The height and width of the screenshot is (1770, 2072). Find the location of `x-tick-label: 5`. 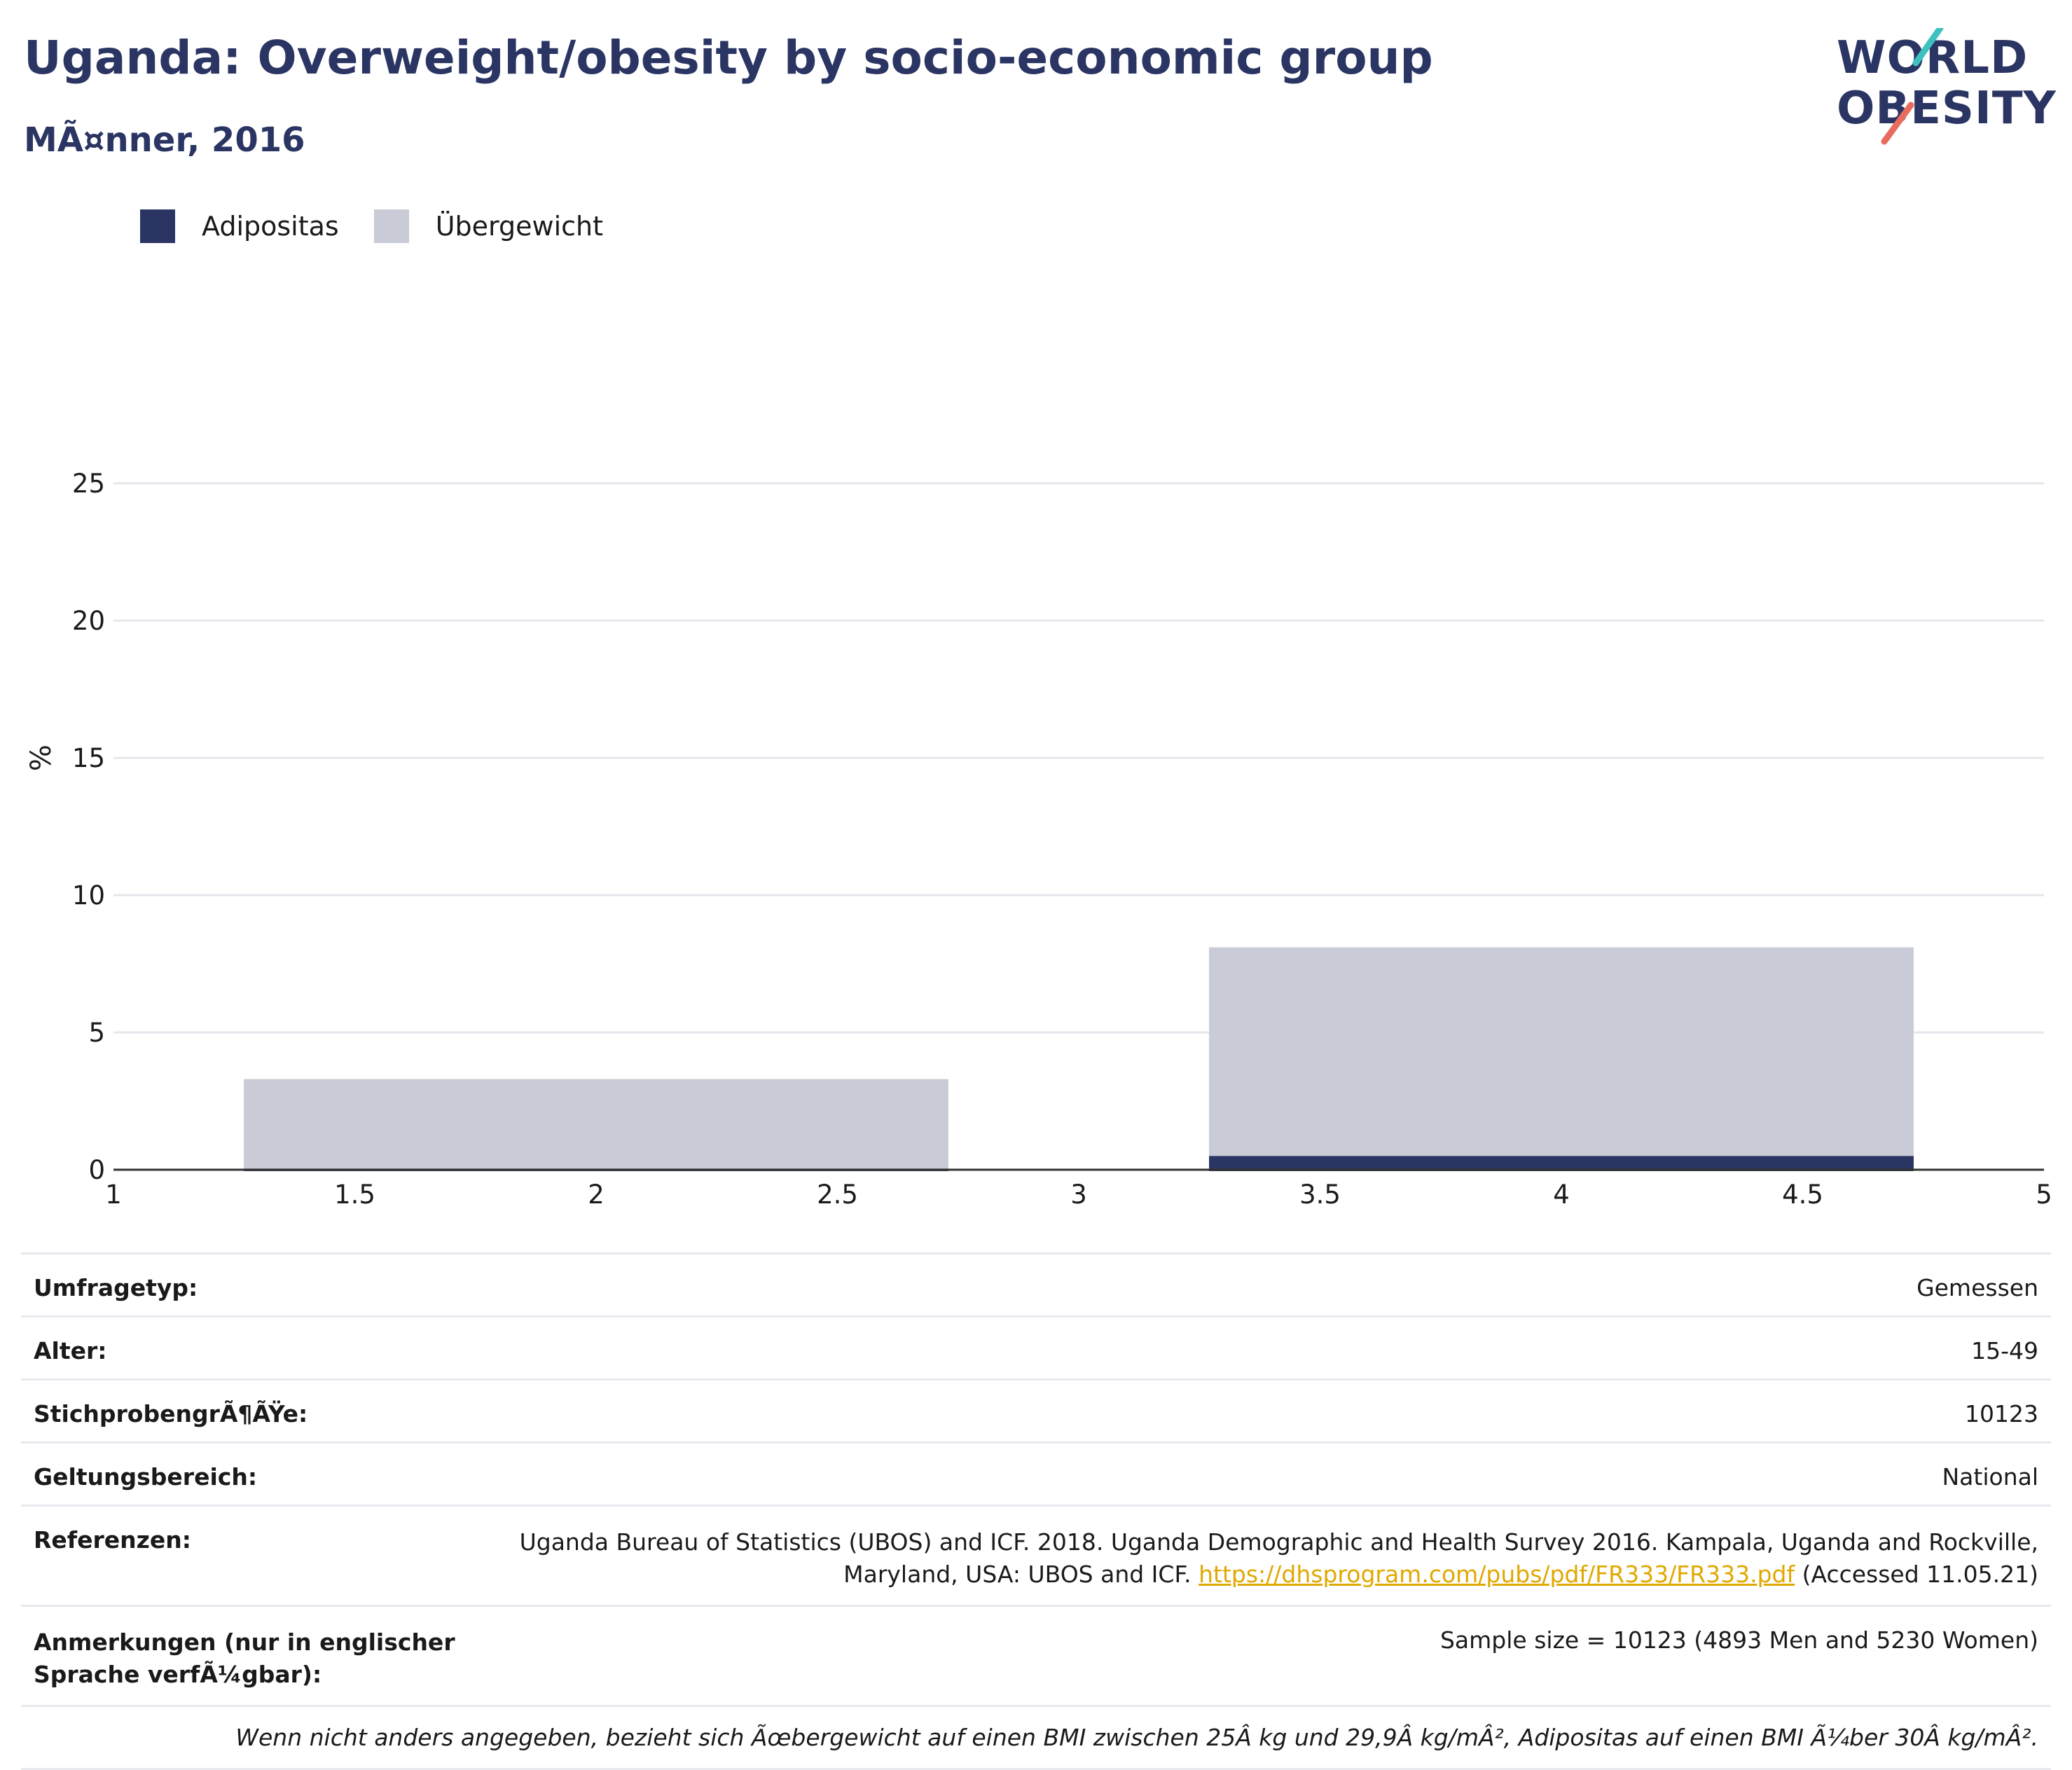

x-tick-label: 5 is located at coordinates (2044, 1195).